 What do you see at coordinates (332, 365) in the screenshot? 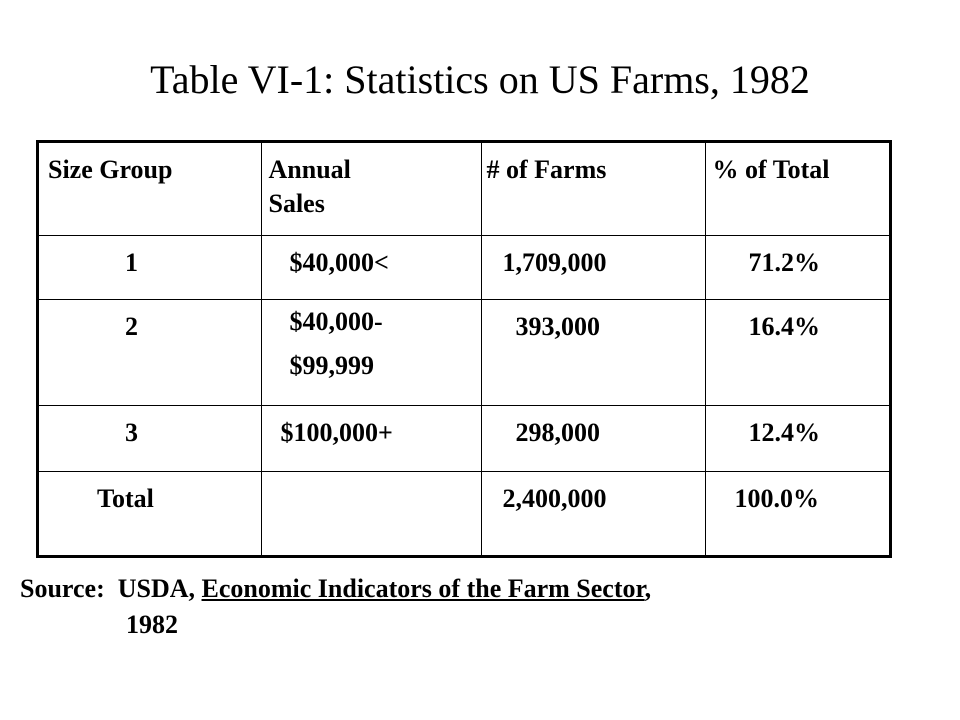
I see `annual-sales-line2: $99,999` at bounding box center [332, 365].